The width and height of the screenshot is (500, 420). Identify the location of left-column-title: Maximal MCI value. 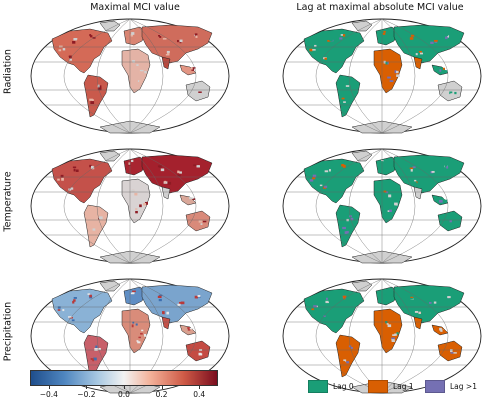
(135, 7).